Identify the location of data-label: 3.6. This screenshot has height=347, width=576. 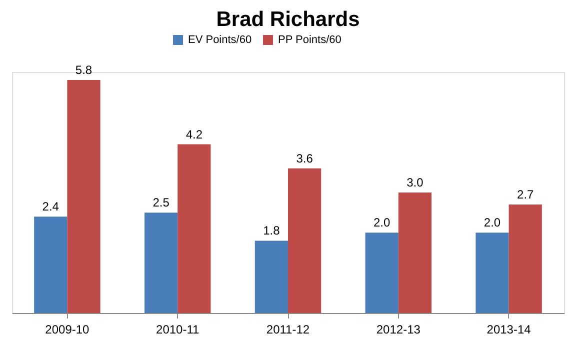
(305, 158).